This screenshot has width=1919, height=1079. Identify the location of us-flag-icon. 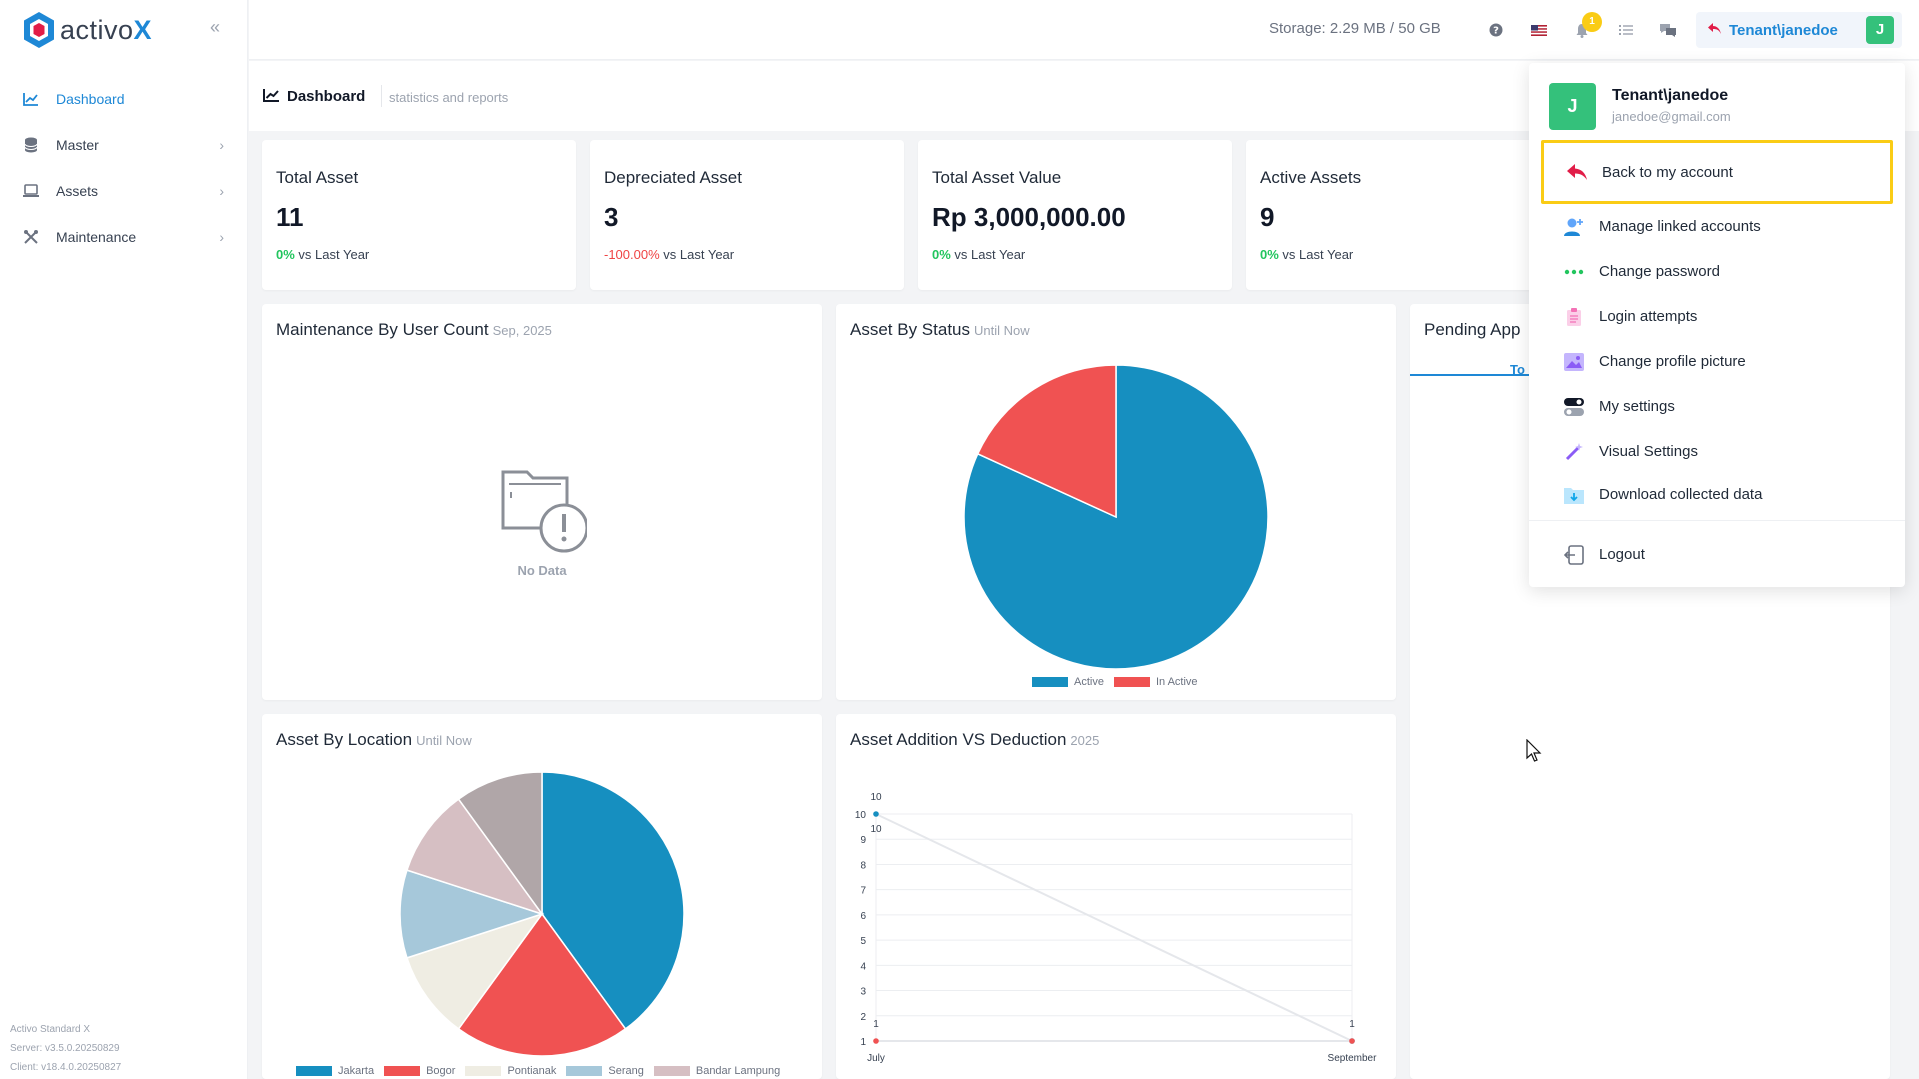
(1539, 30).